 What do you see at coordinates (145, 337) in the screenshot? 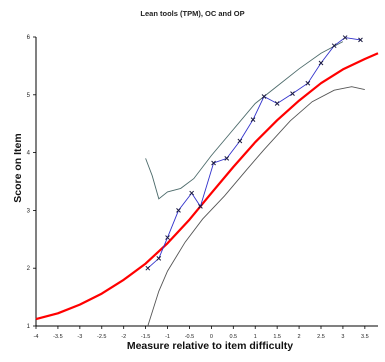
I see `x-tick-label: -1.5` at bounding box center [145, 337].